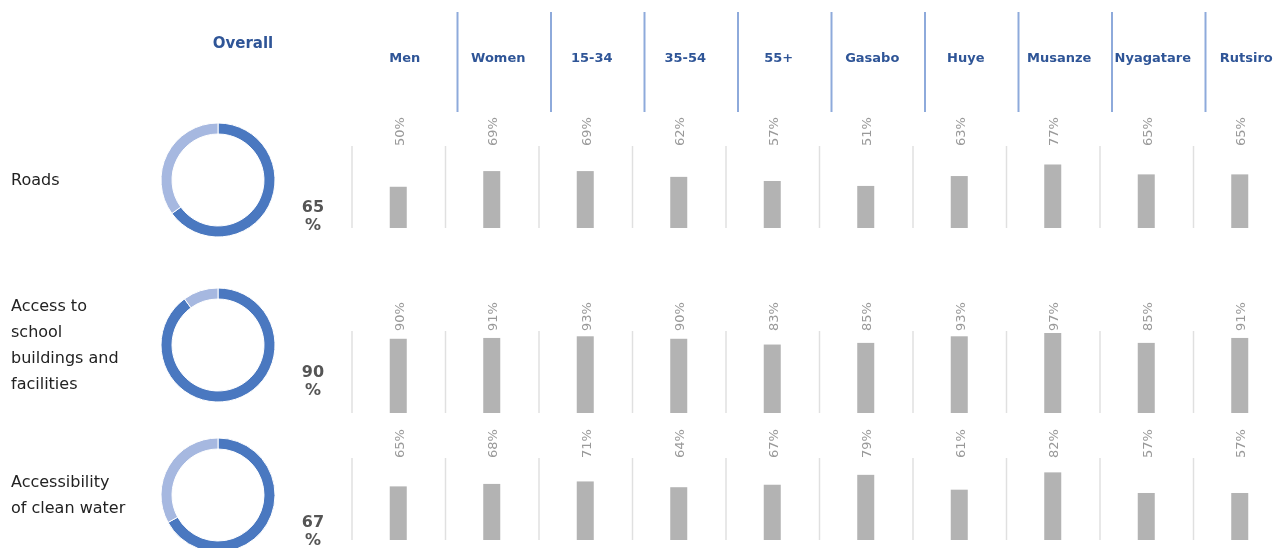  What do you see at coordinates (35, 179) in the screenshot?
I see `text: Roads` at bounding box center [35, 179].